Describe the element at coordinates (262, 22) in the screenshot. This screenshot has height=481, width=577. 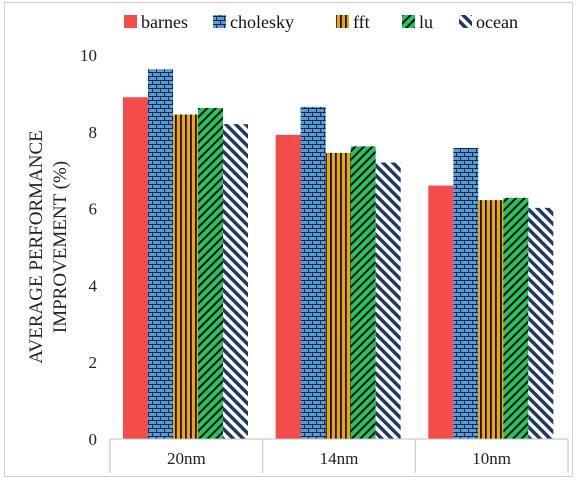
I see `legend-label: cholesky` at that location.